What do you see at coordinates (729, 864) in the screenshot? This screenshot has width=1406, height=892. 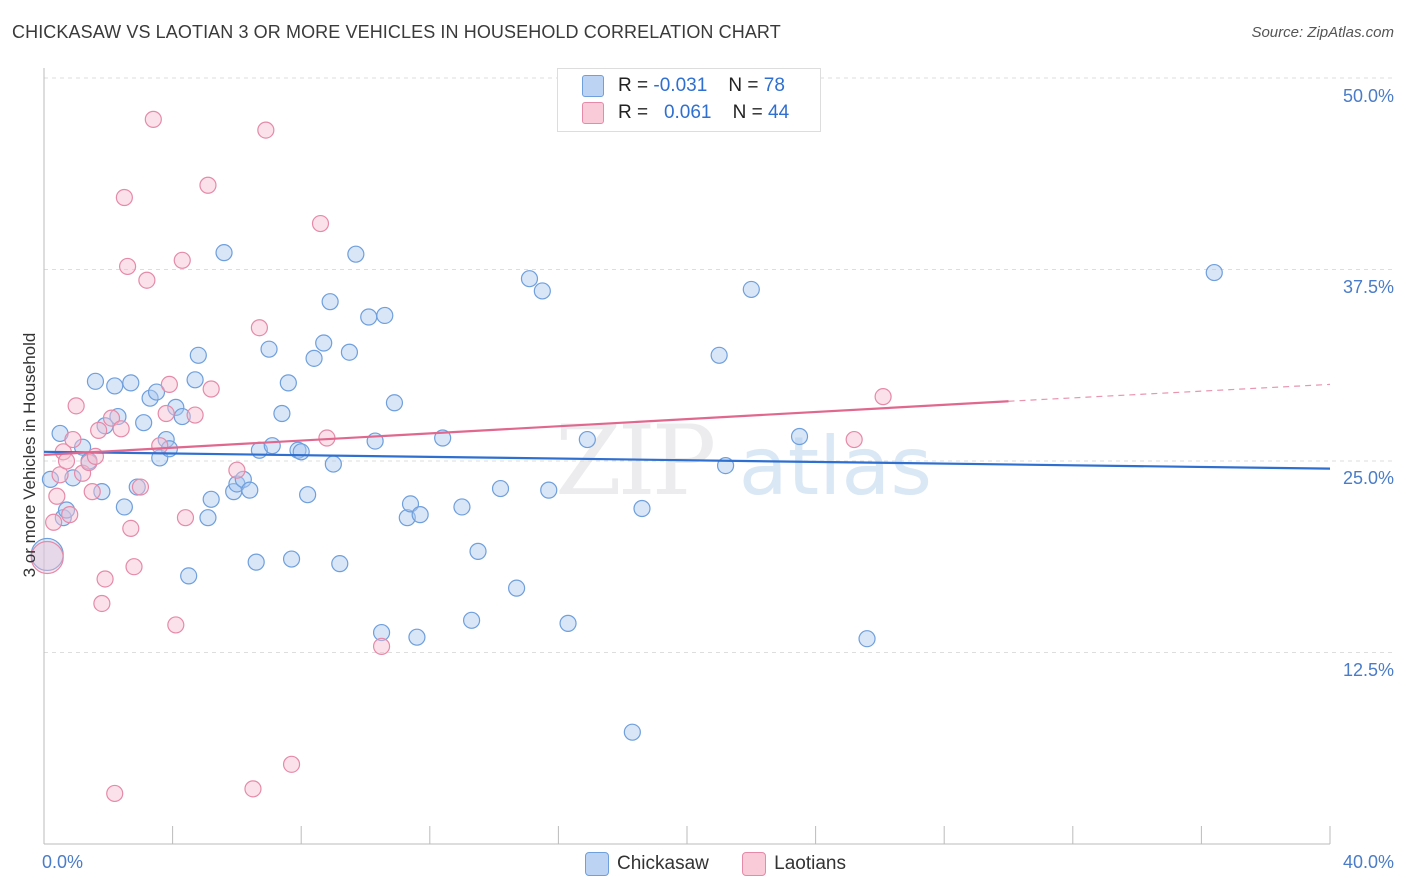 I see `series-legend: Chickasaw Laotians` at bounding box center [729, 864].